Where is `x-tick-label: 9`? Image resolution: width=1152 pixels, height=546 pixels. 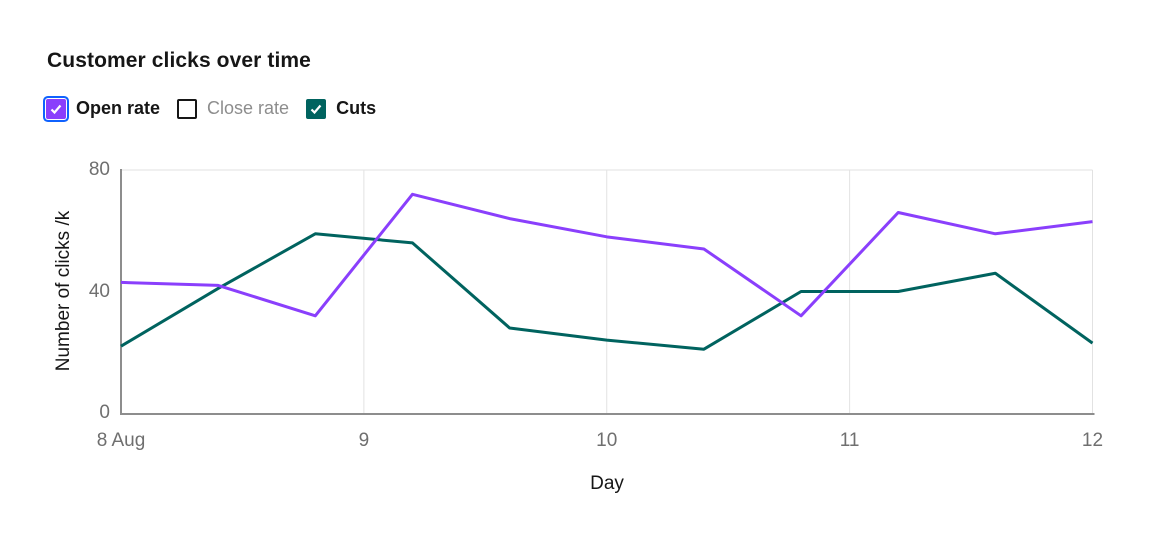
x-tick-label: 9 is located at coordinates (364, 440).